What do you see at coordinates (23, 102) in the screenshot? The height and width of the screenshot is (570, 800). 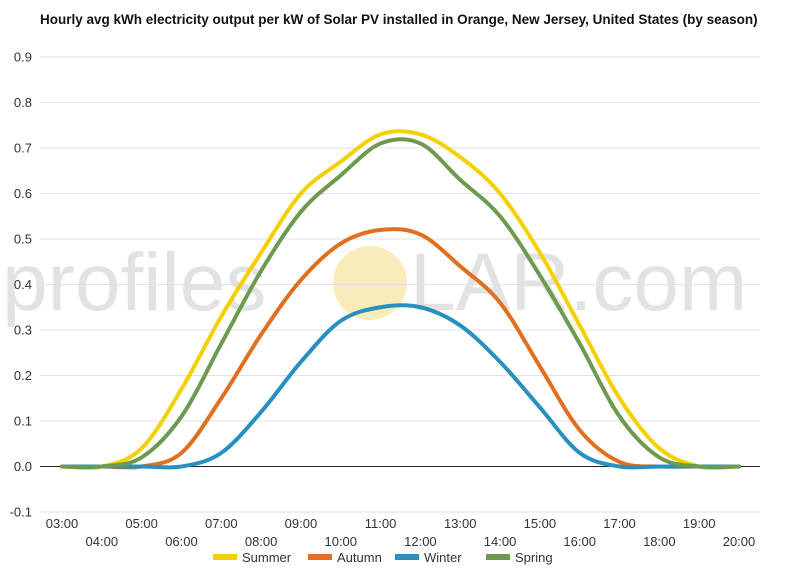 I see `y-tick-label: 0.8` at bounding box center [23, 102].